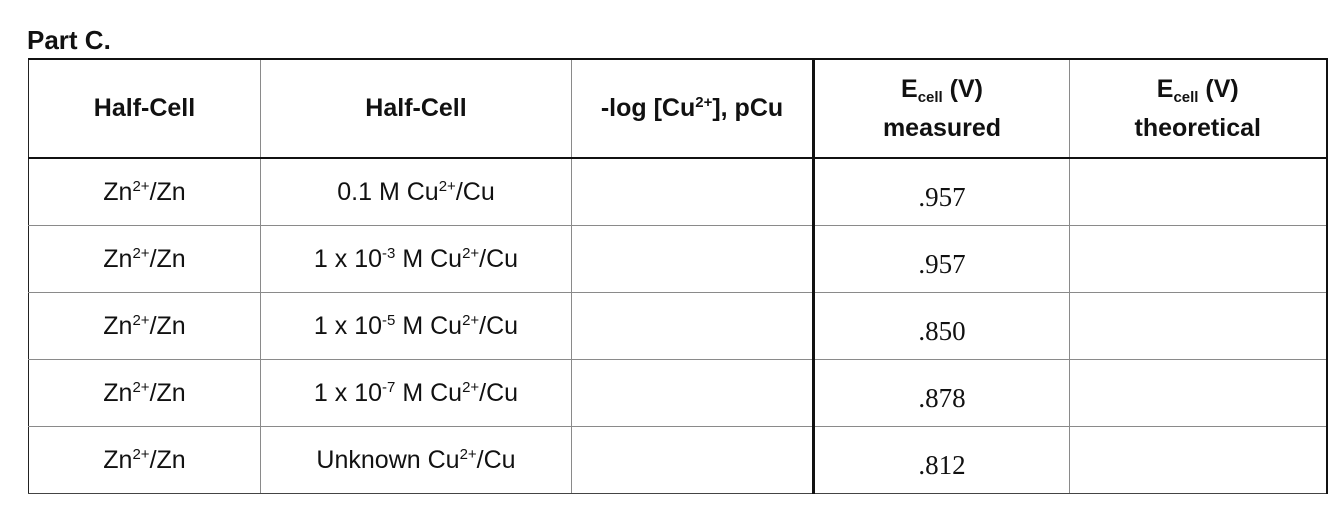  I want to click on header-half-cell-1: Half-Cell, so click(144, 108).